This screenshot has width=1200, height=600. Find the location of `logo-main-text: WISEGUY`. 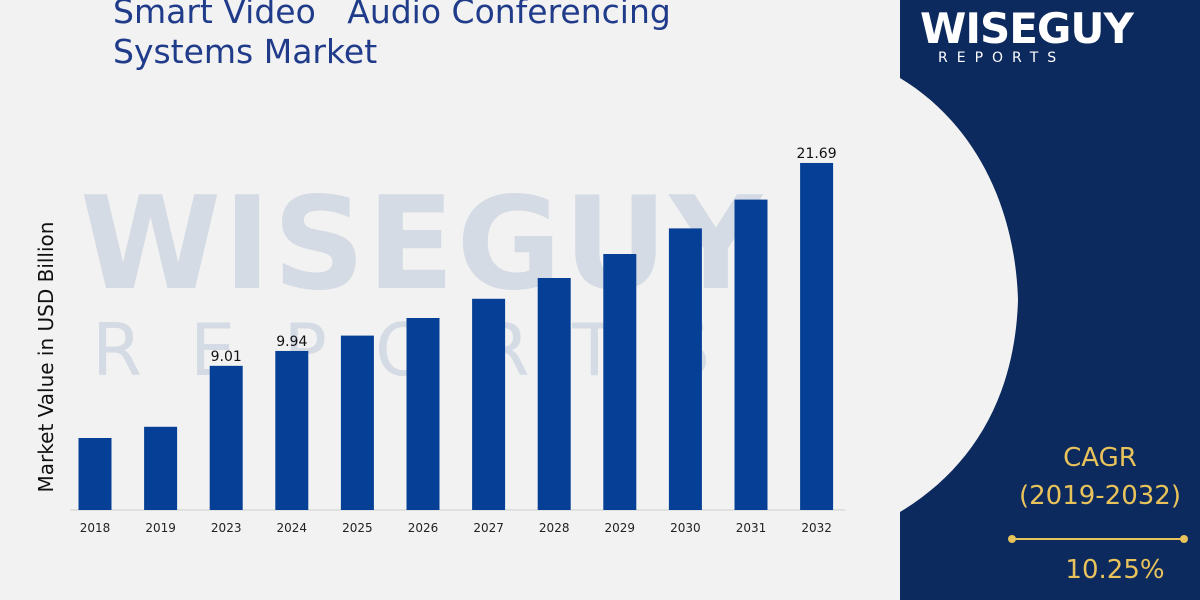

logo-main-text: WISEGUY is located at coordinates (1027, 28).